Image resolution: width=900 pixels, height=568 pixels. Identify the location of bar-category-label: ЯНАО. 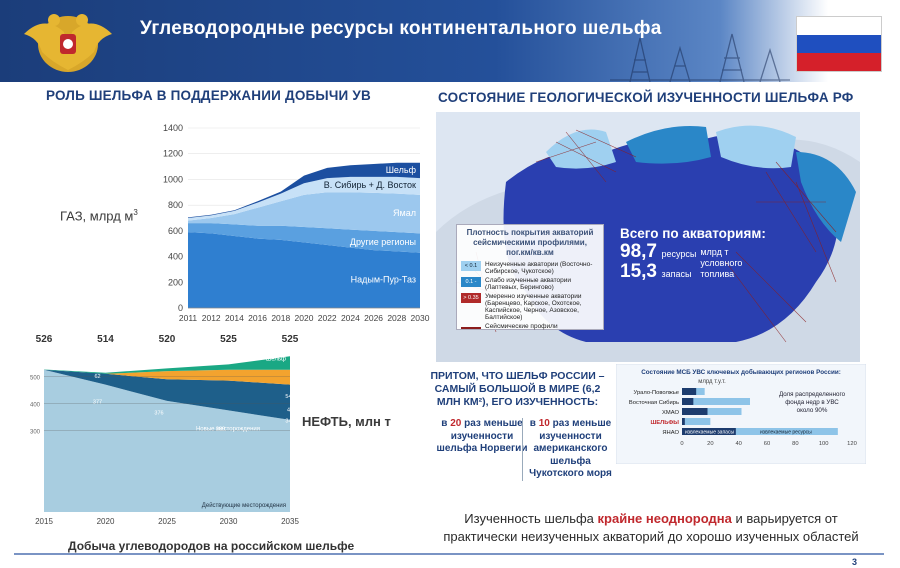
(670, 433).